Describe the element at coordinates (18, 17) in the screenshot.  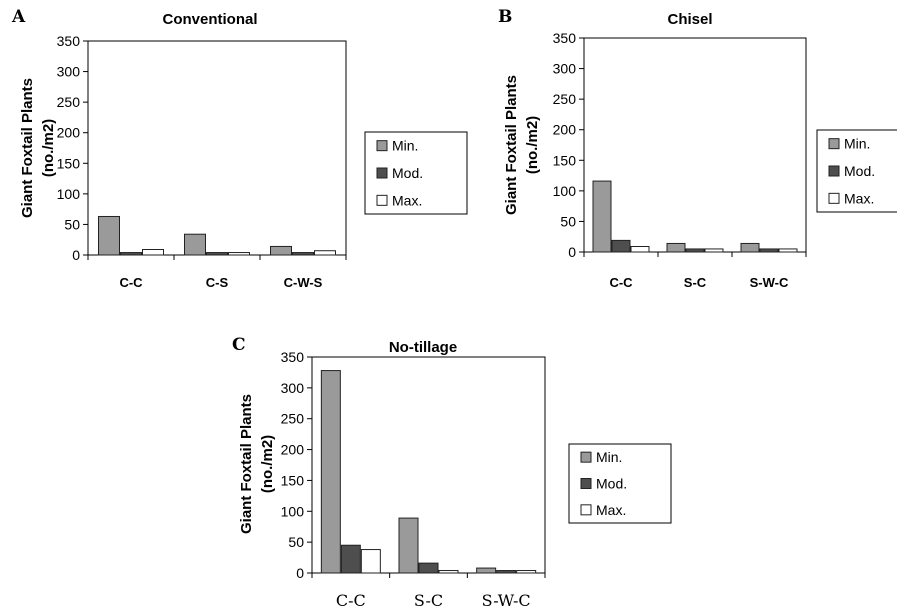
I see `panel-label: A` at that location.